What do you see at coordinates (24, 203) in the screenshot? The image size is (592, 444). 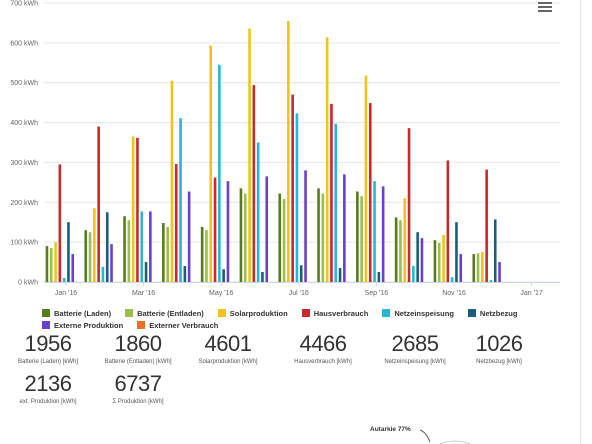 I see `y-tick-label: 200 kWh` at bounding box center [24, 203].